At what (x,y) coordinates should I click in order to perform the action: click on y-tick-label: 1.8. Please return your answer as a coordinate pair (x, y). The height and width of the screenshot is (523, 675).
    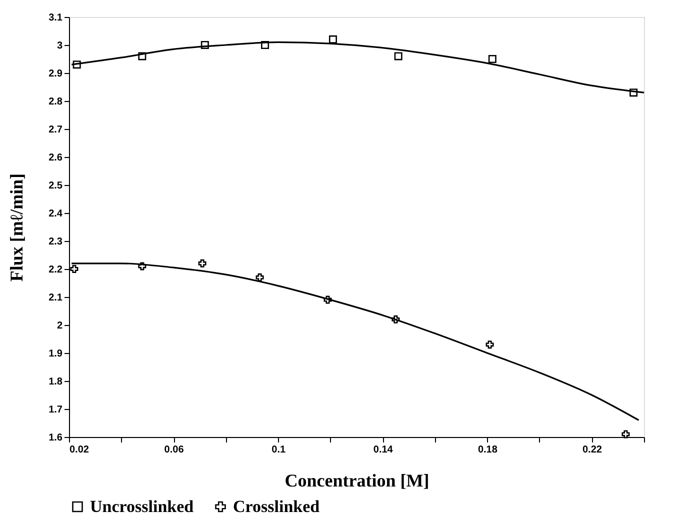
    Looking at the image, I should click on (55, 382).